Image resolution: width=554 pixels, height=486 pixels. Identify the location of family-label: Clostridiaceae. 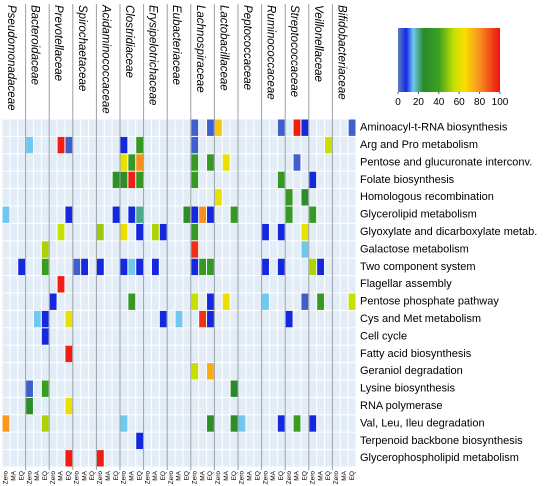
(129, 41).